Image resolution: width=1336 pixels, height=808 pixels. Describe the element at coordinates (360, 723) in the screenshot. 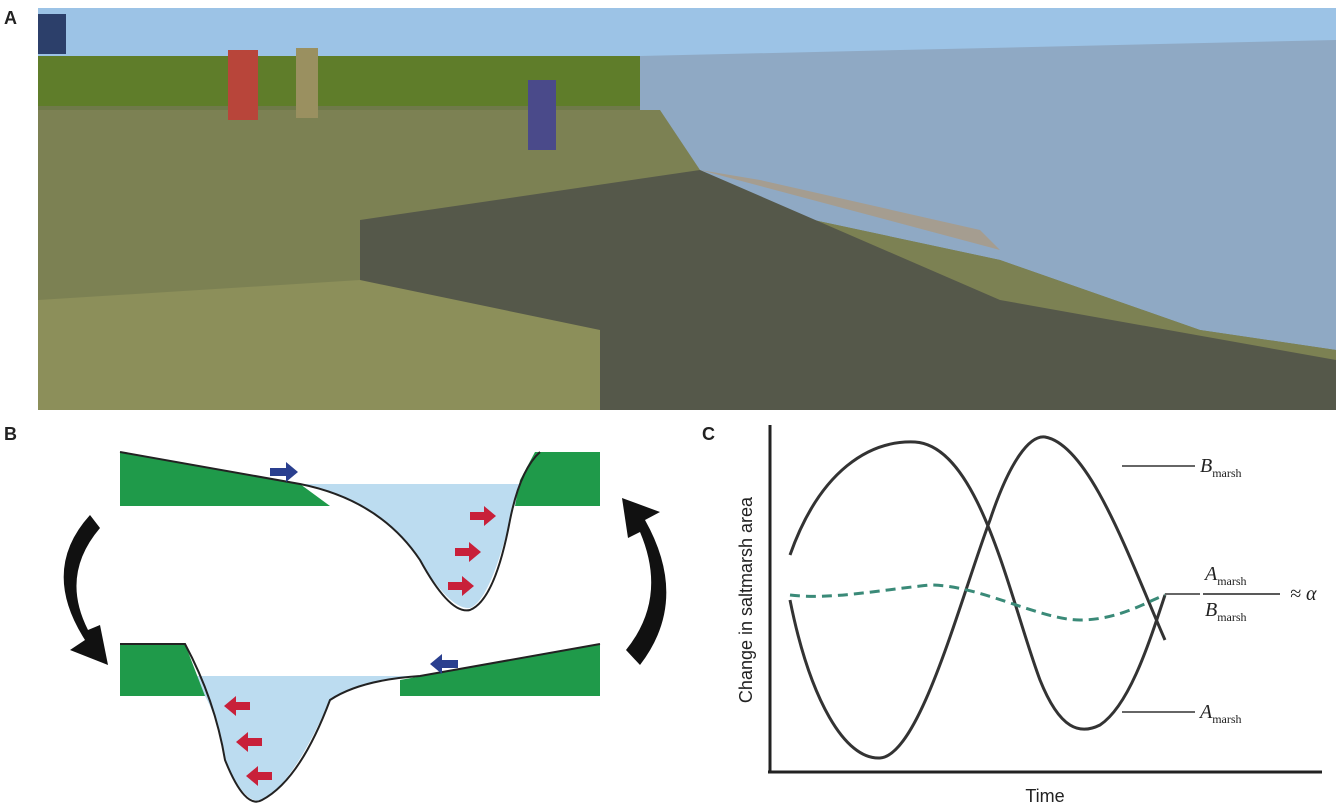

I see `diagram-bottom` at that location.